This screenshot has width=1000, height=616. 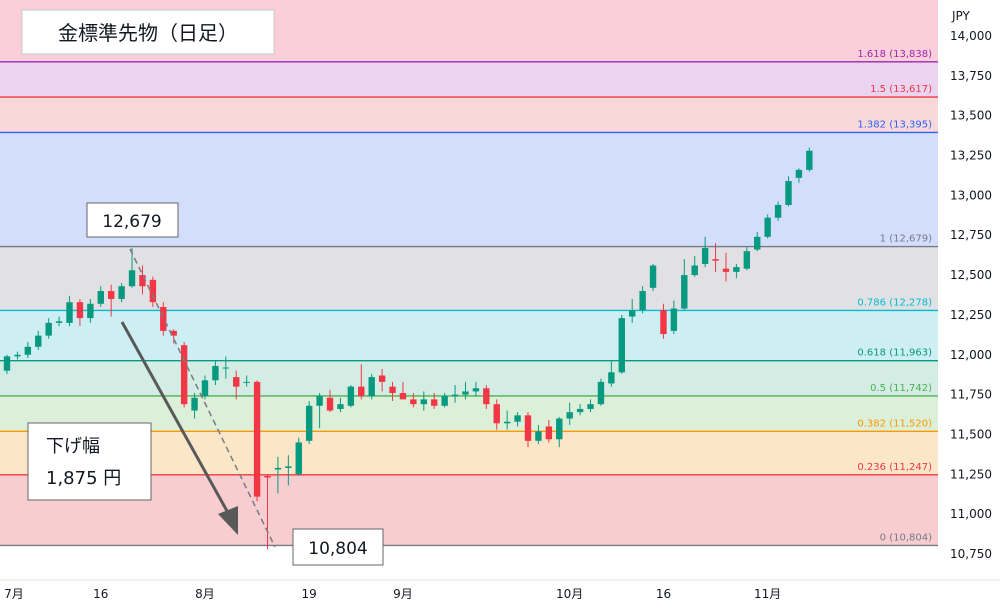 I want to click on drop-label-line2: 1,875 円, so click(x=83, y=478).